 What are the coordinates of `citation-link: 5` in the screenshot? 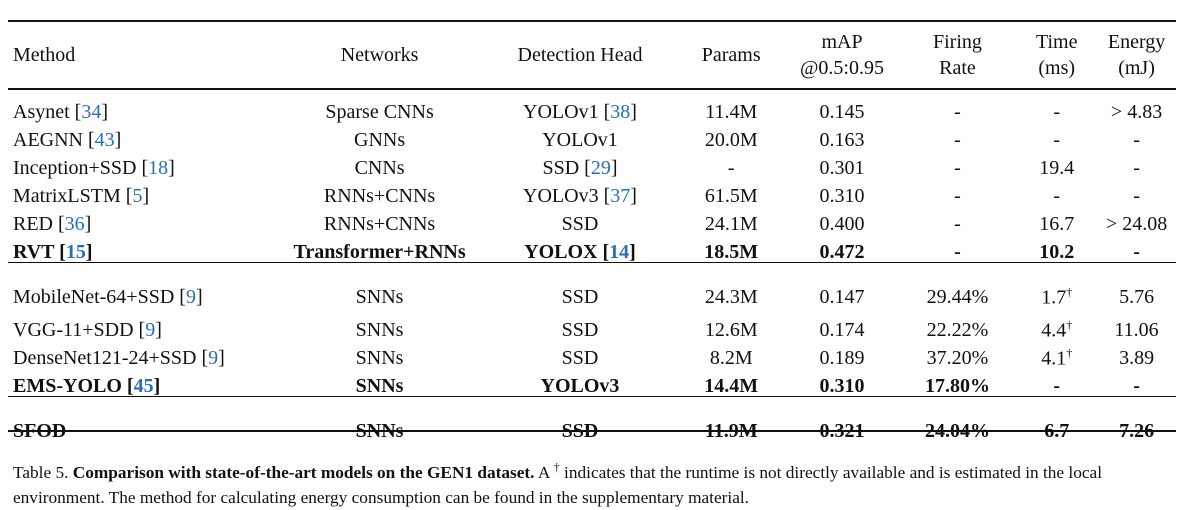 It's located at (137, 195).